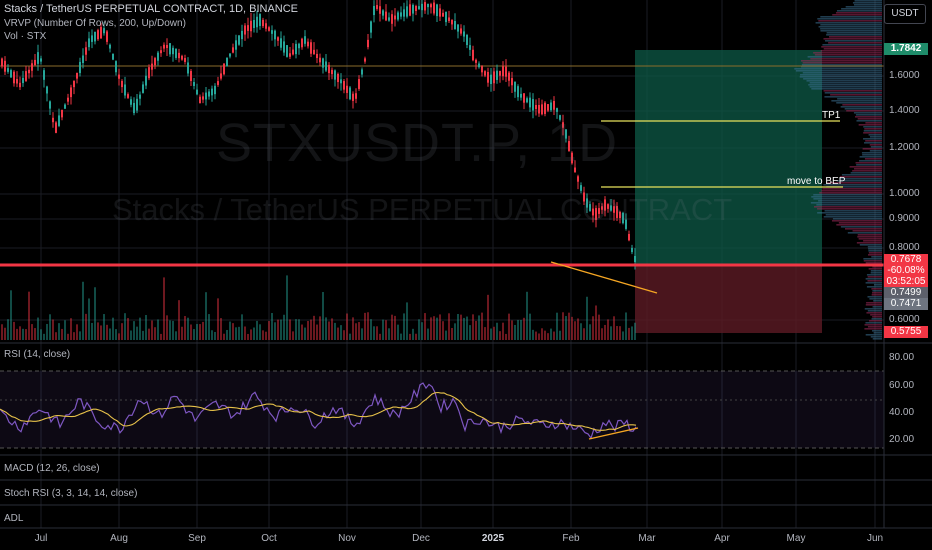  I want to click on profit-zone, so click(728, 157).